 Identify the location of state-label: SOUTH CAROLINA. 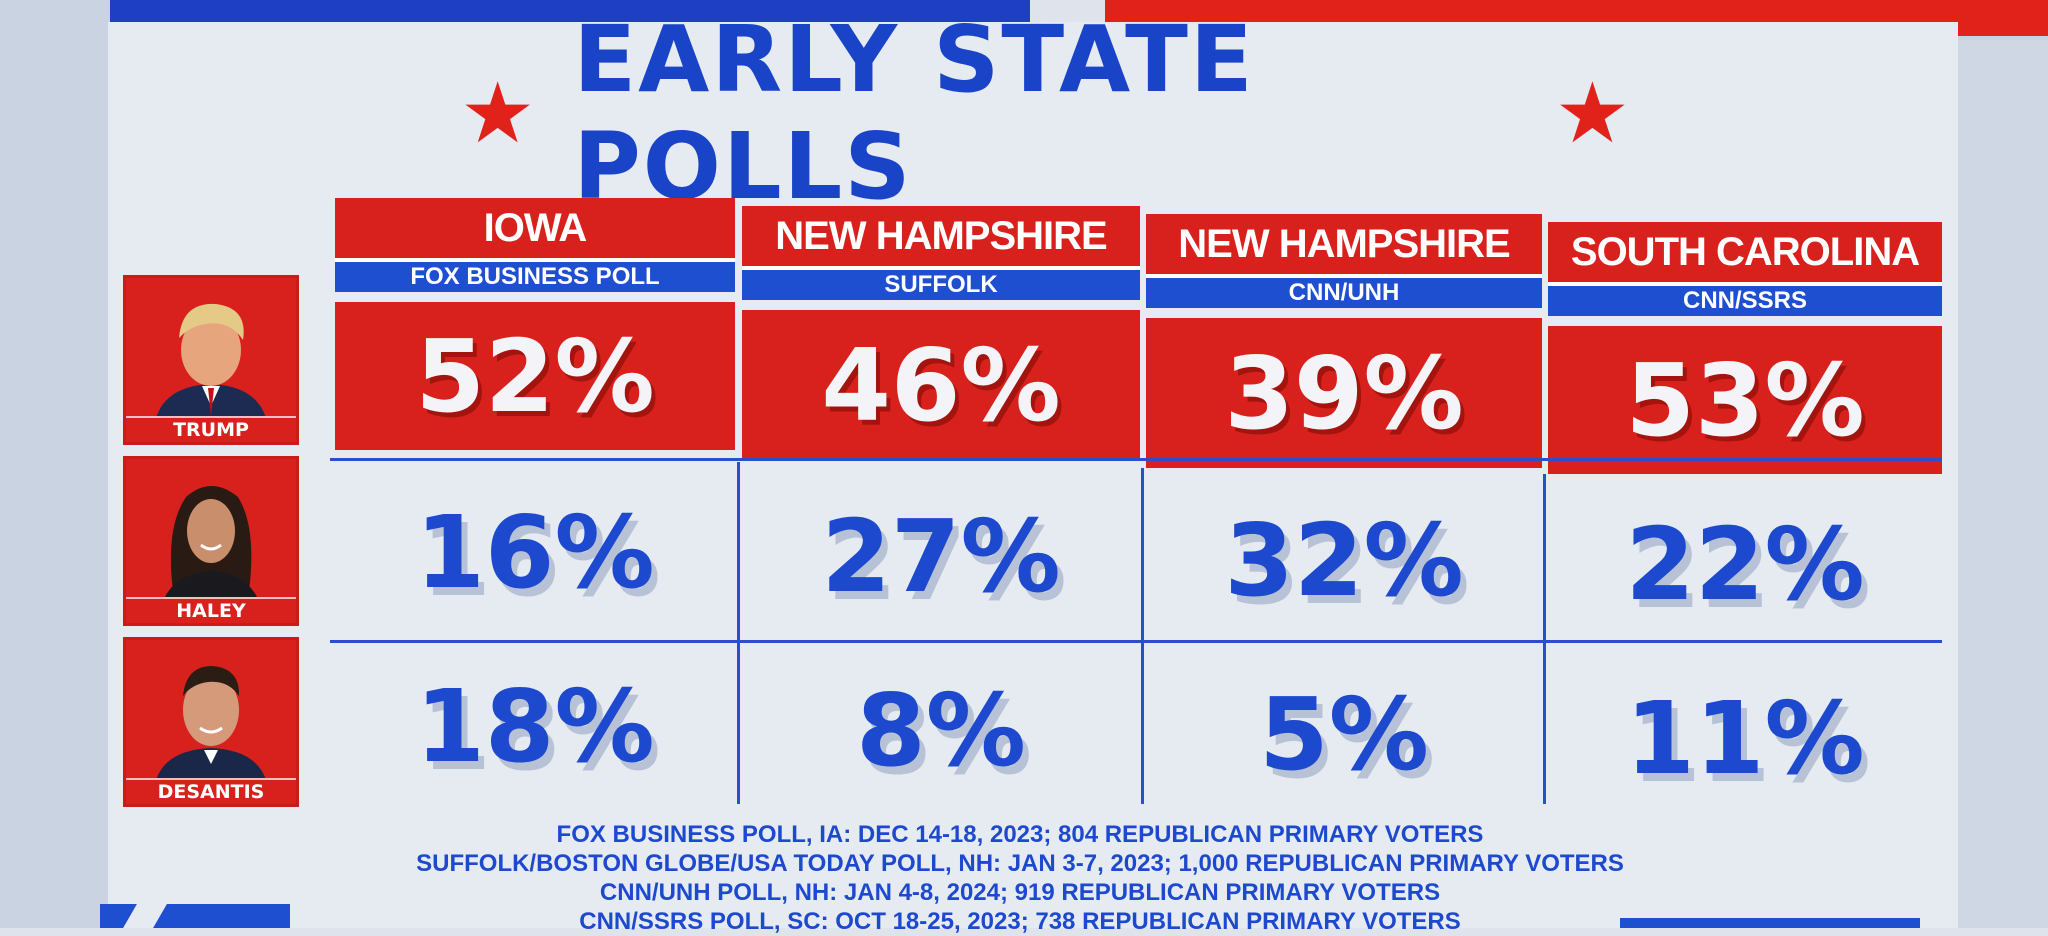
(1745, 254).